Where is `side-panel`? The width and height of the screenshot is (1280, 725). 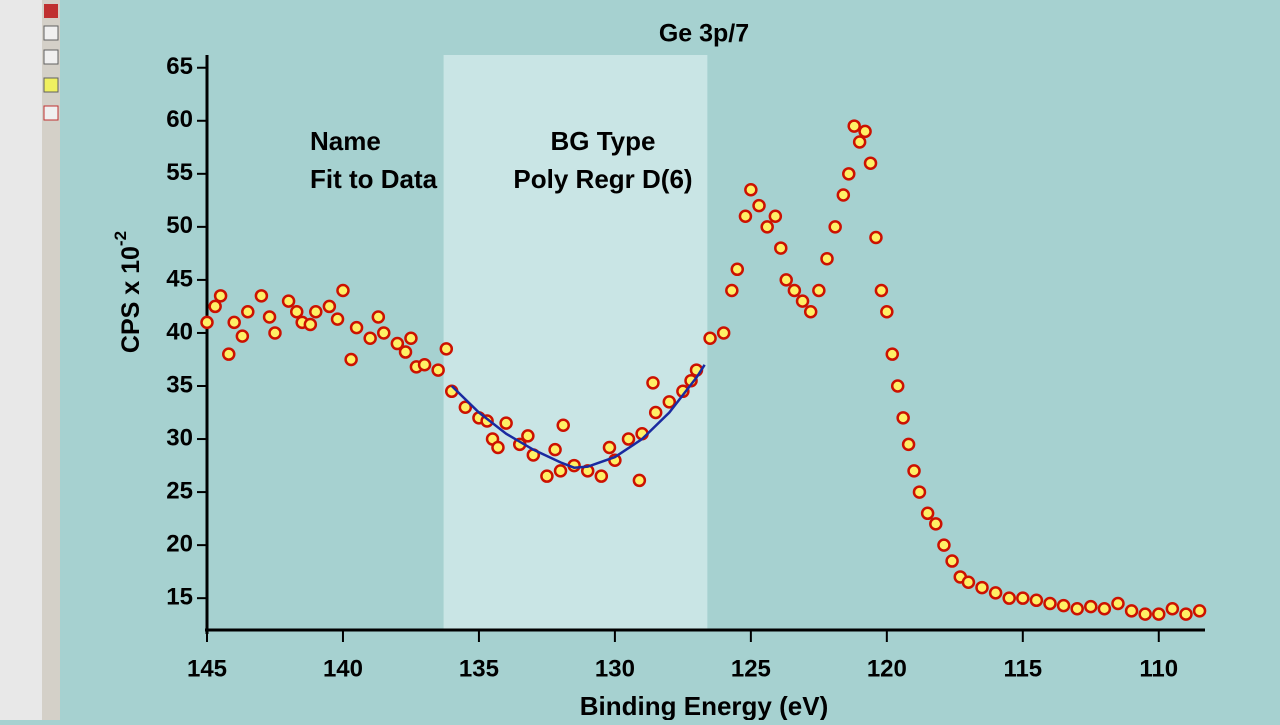
side-panel is located at coordinates (21, 360).